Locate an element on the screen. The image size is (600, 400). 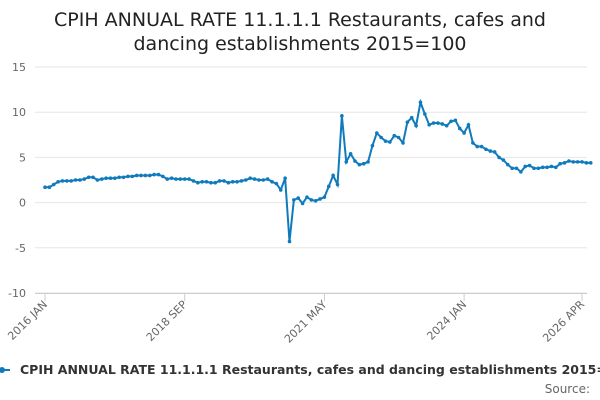
source-label: Source: is located at coordinates (567, 389).